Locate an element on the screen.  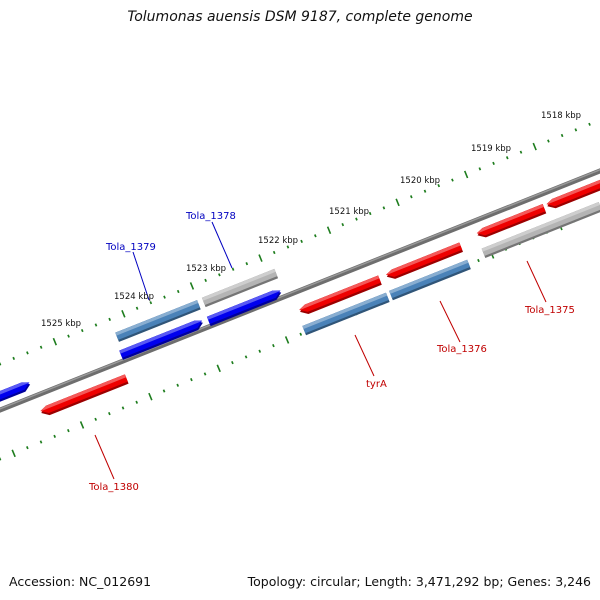
feature-tyra-upper is located at coordinates (340, 295).